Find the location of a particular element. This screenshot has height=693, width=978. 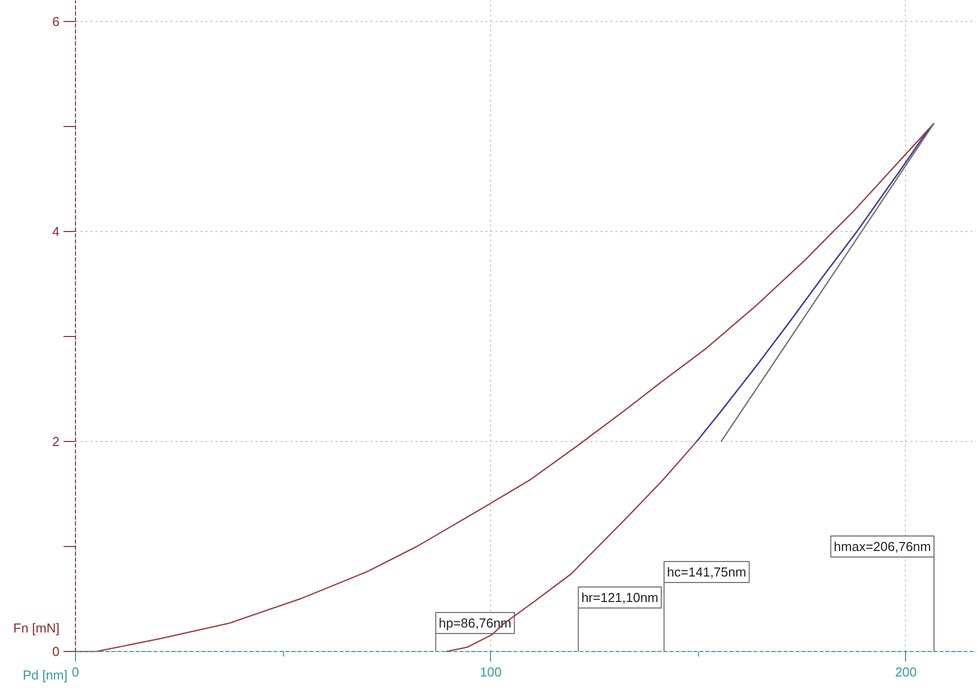

y-tick-label: 2 is located at coordinates (56, 441).